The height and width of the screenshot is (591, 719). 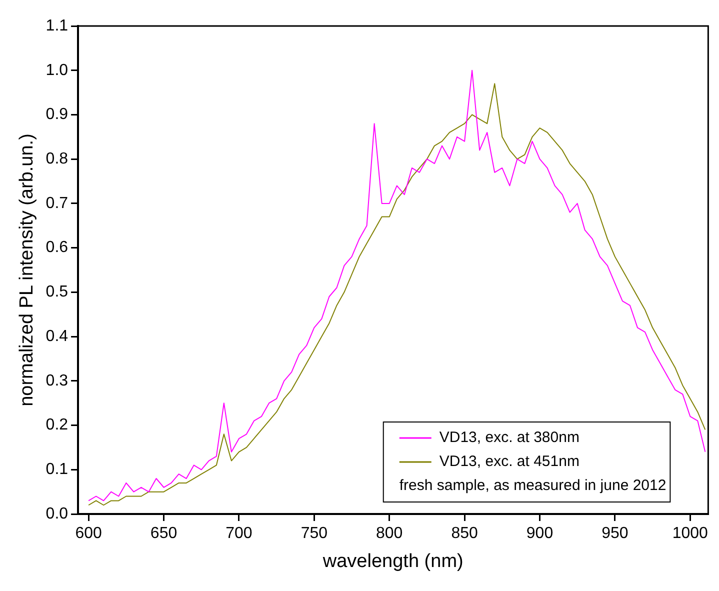 What do you see at coordinates (540, 533) in the screenshot?
I see `x-tick-label: 900` at bounding box center [540, 533].